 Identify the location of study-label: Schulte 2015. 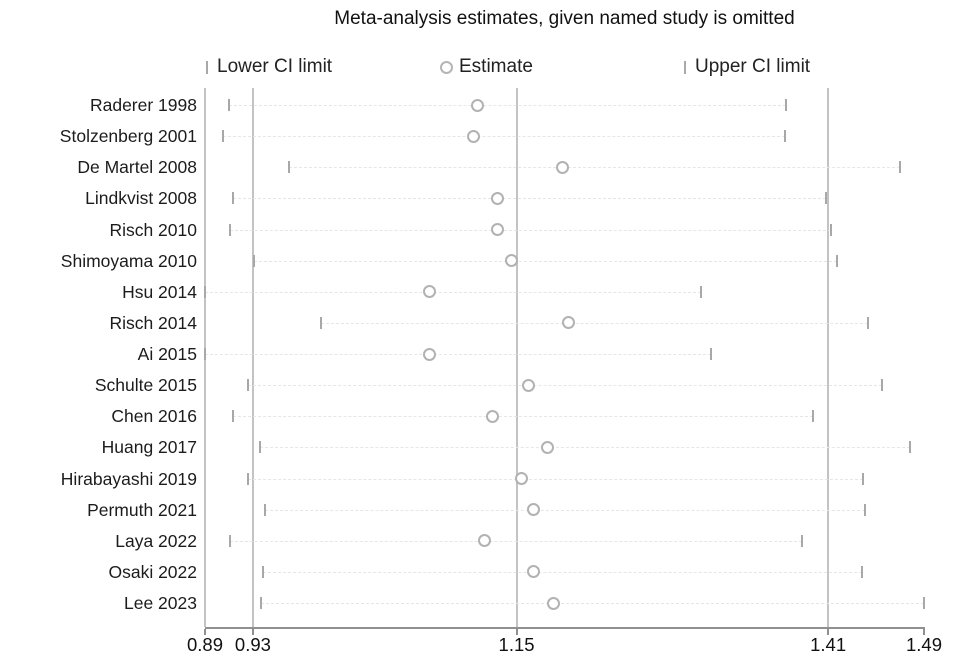
(145, 385).